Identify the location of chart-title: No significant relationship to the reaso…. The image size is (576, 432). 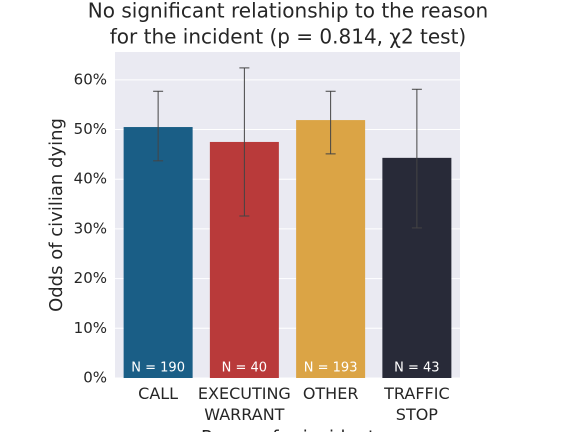
(288, 11).